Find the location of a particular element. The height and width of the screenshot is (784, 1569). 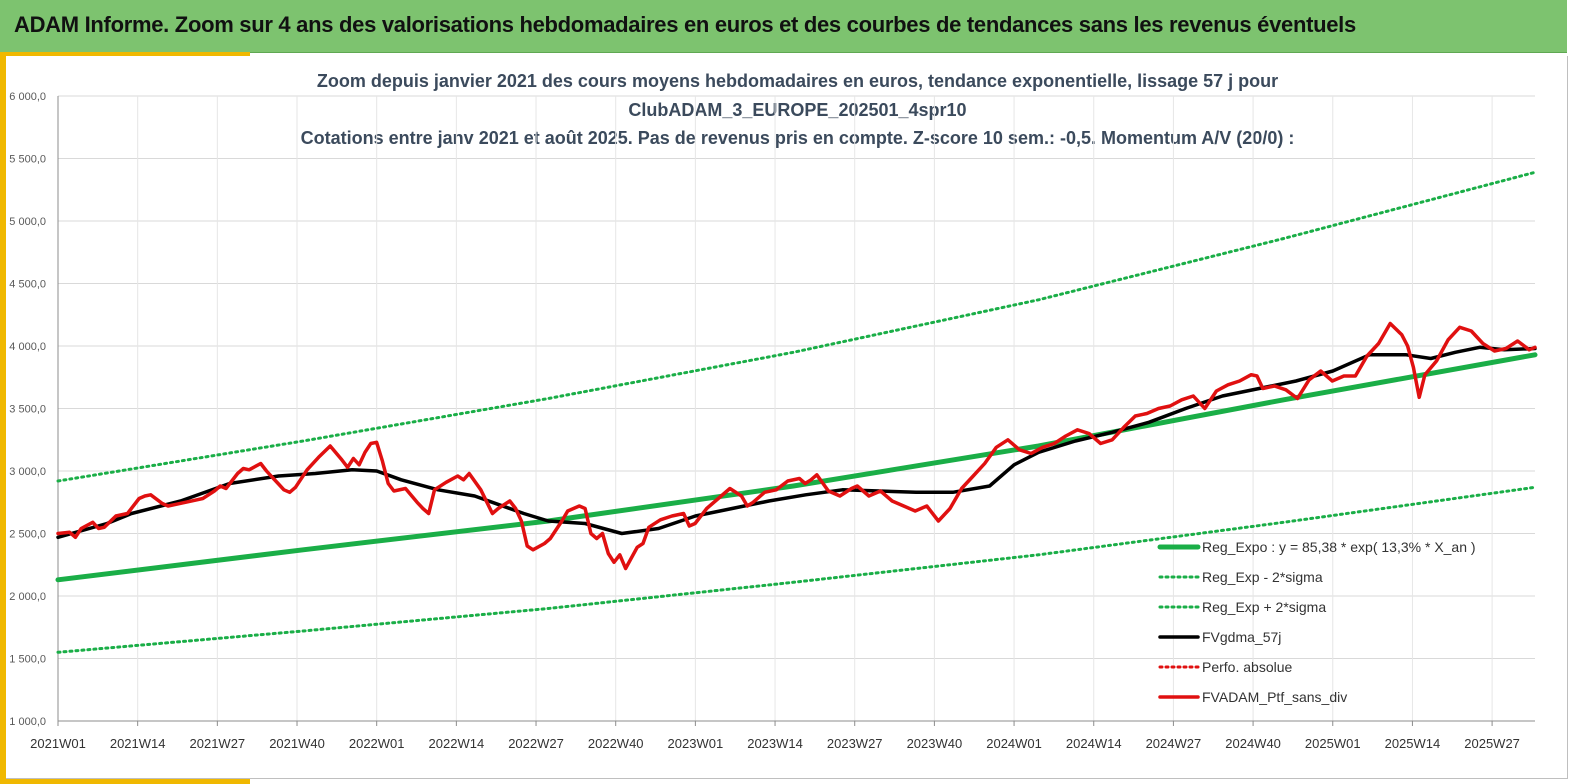

legend-label: FVgdma_57j is located at coordinates (1241, 637).